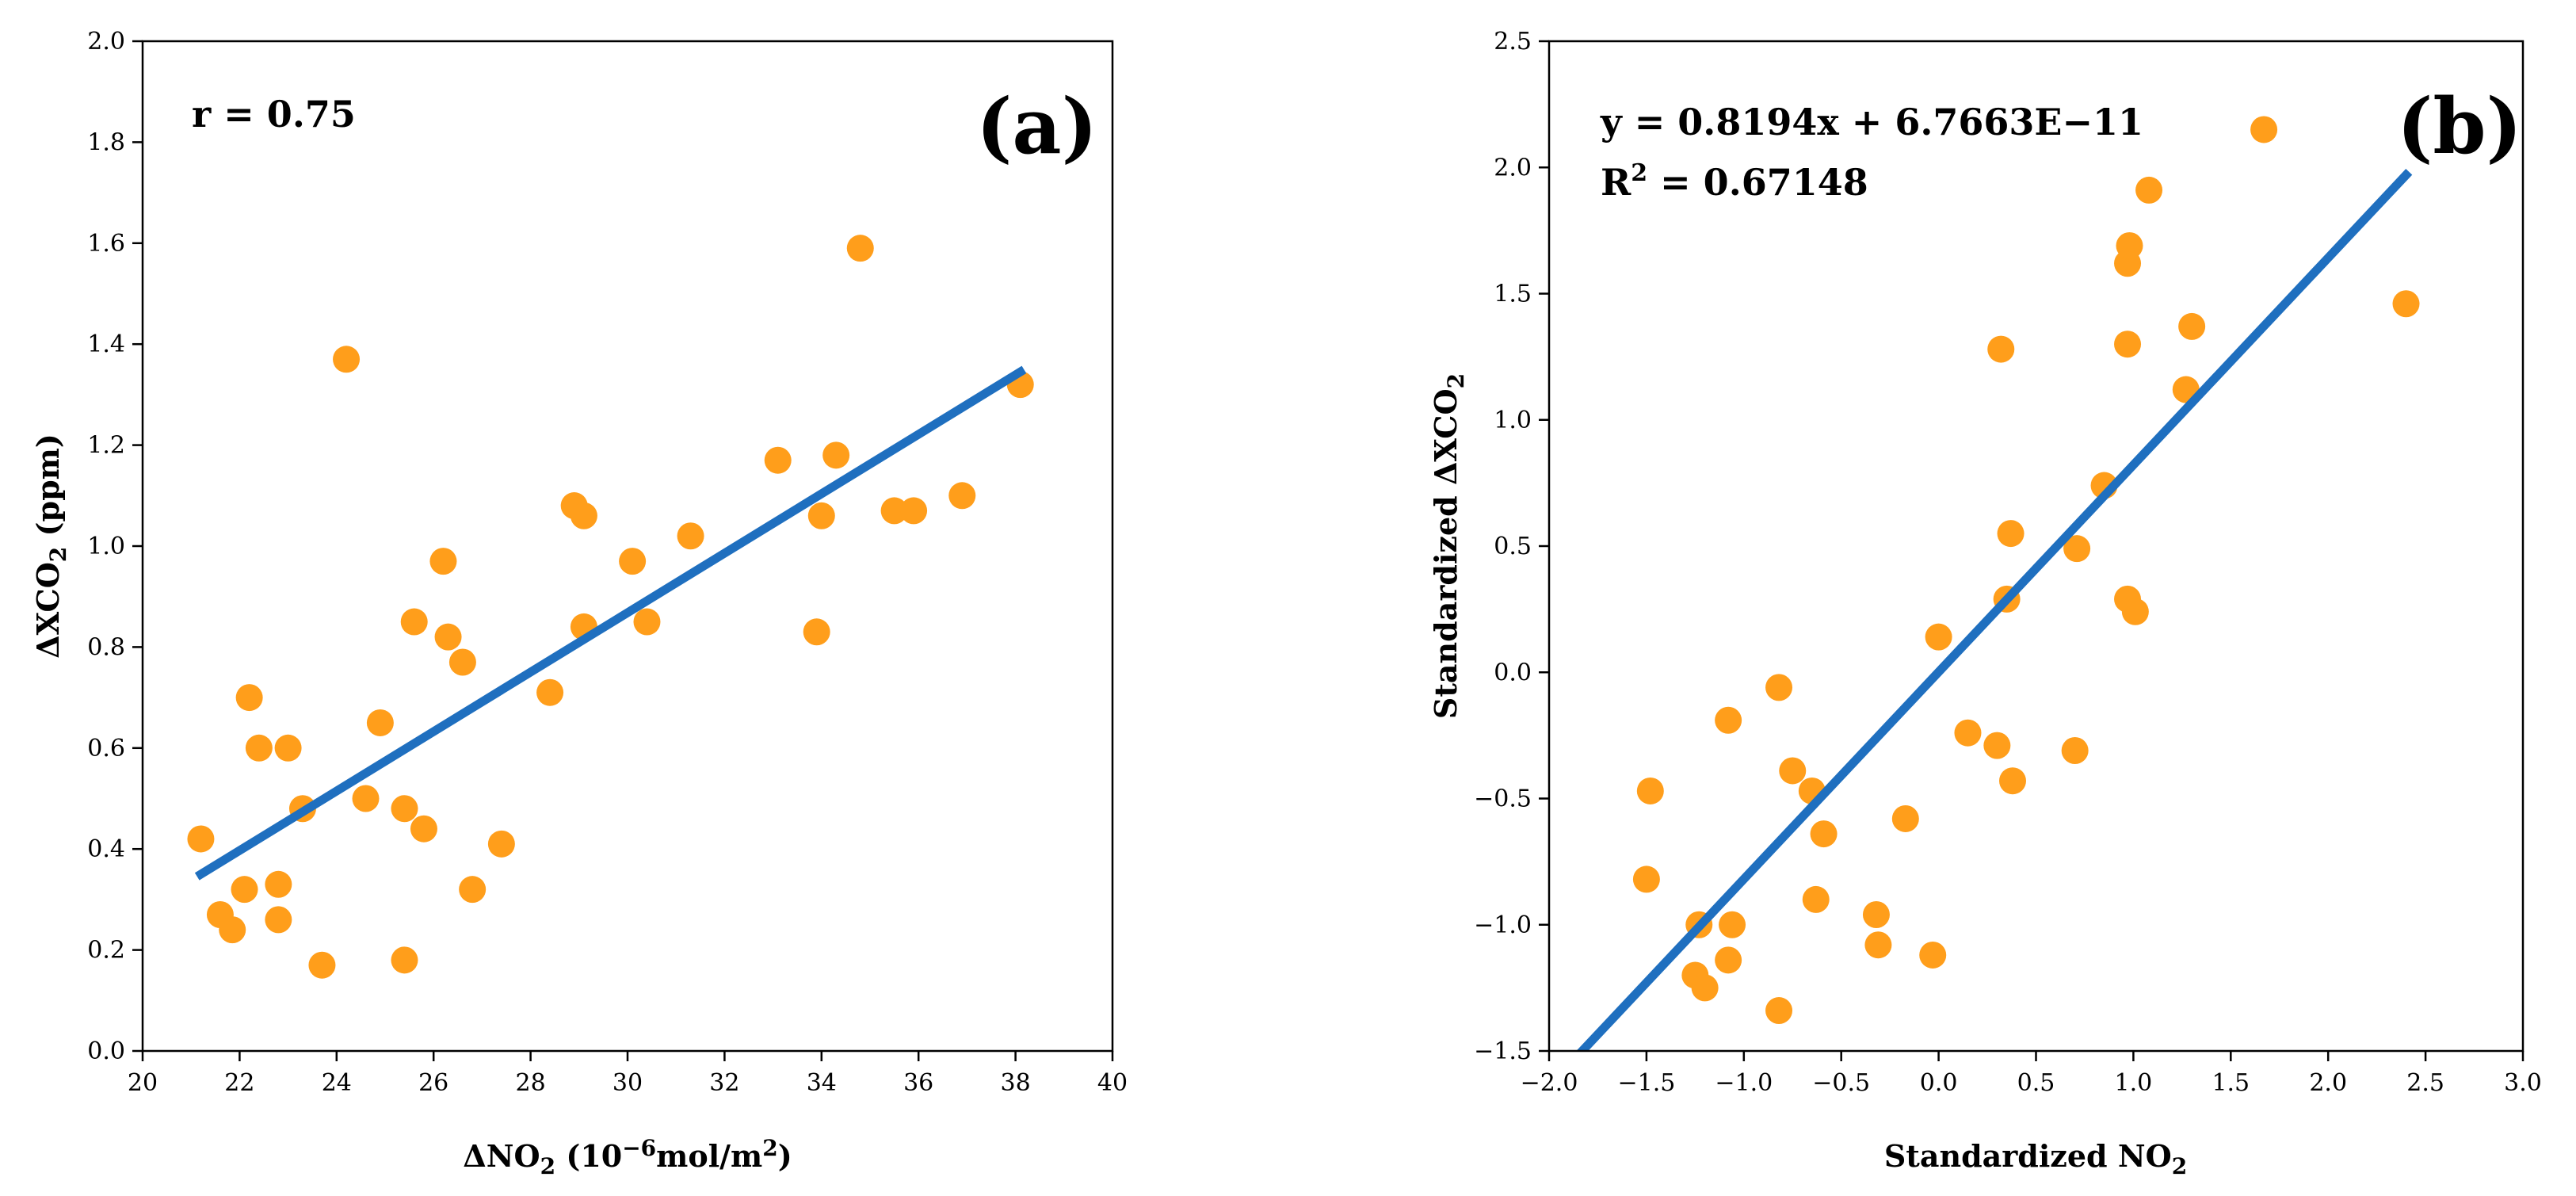  What do you see at coordinates (1513, 295) in the screenshot?
I see `y-tick-label: 1.5` at bounding box center [1513, 295].